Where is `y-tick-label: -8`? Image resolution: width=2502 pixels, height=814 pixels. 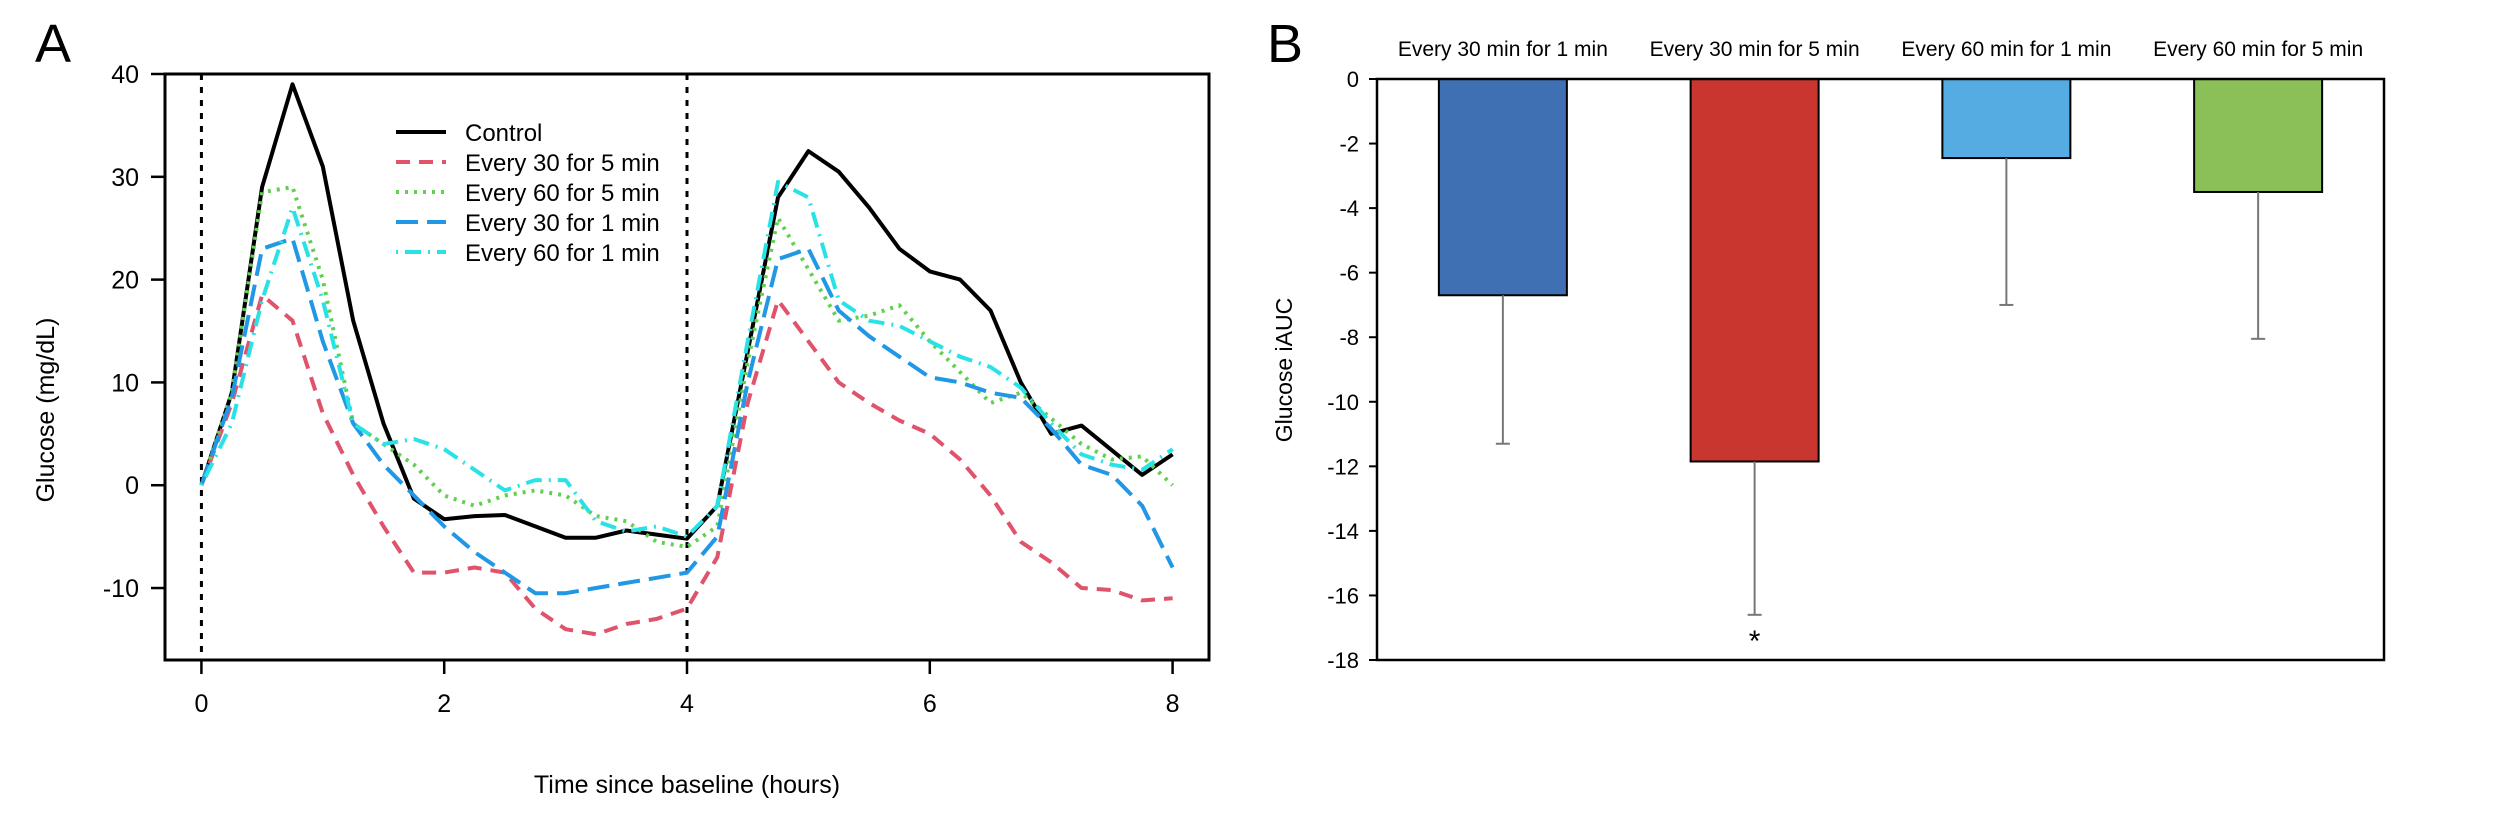
y-tick-label: -8 is located at coordinates (1349, 337).